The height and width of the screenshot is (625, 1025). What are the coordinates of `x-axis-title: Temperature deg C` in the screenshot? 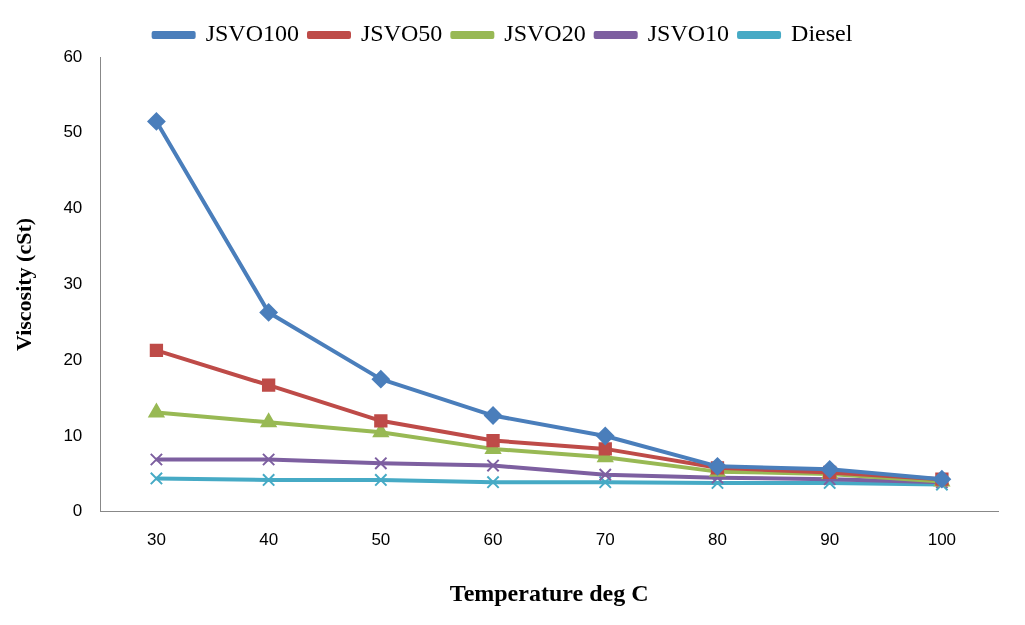 It's located at (549, 592).